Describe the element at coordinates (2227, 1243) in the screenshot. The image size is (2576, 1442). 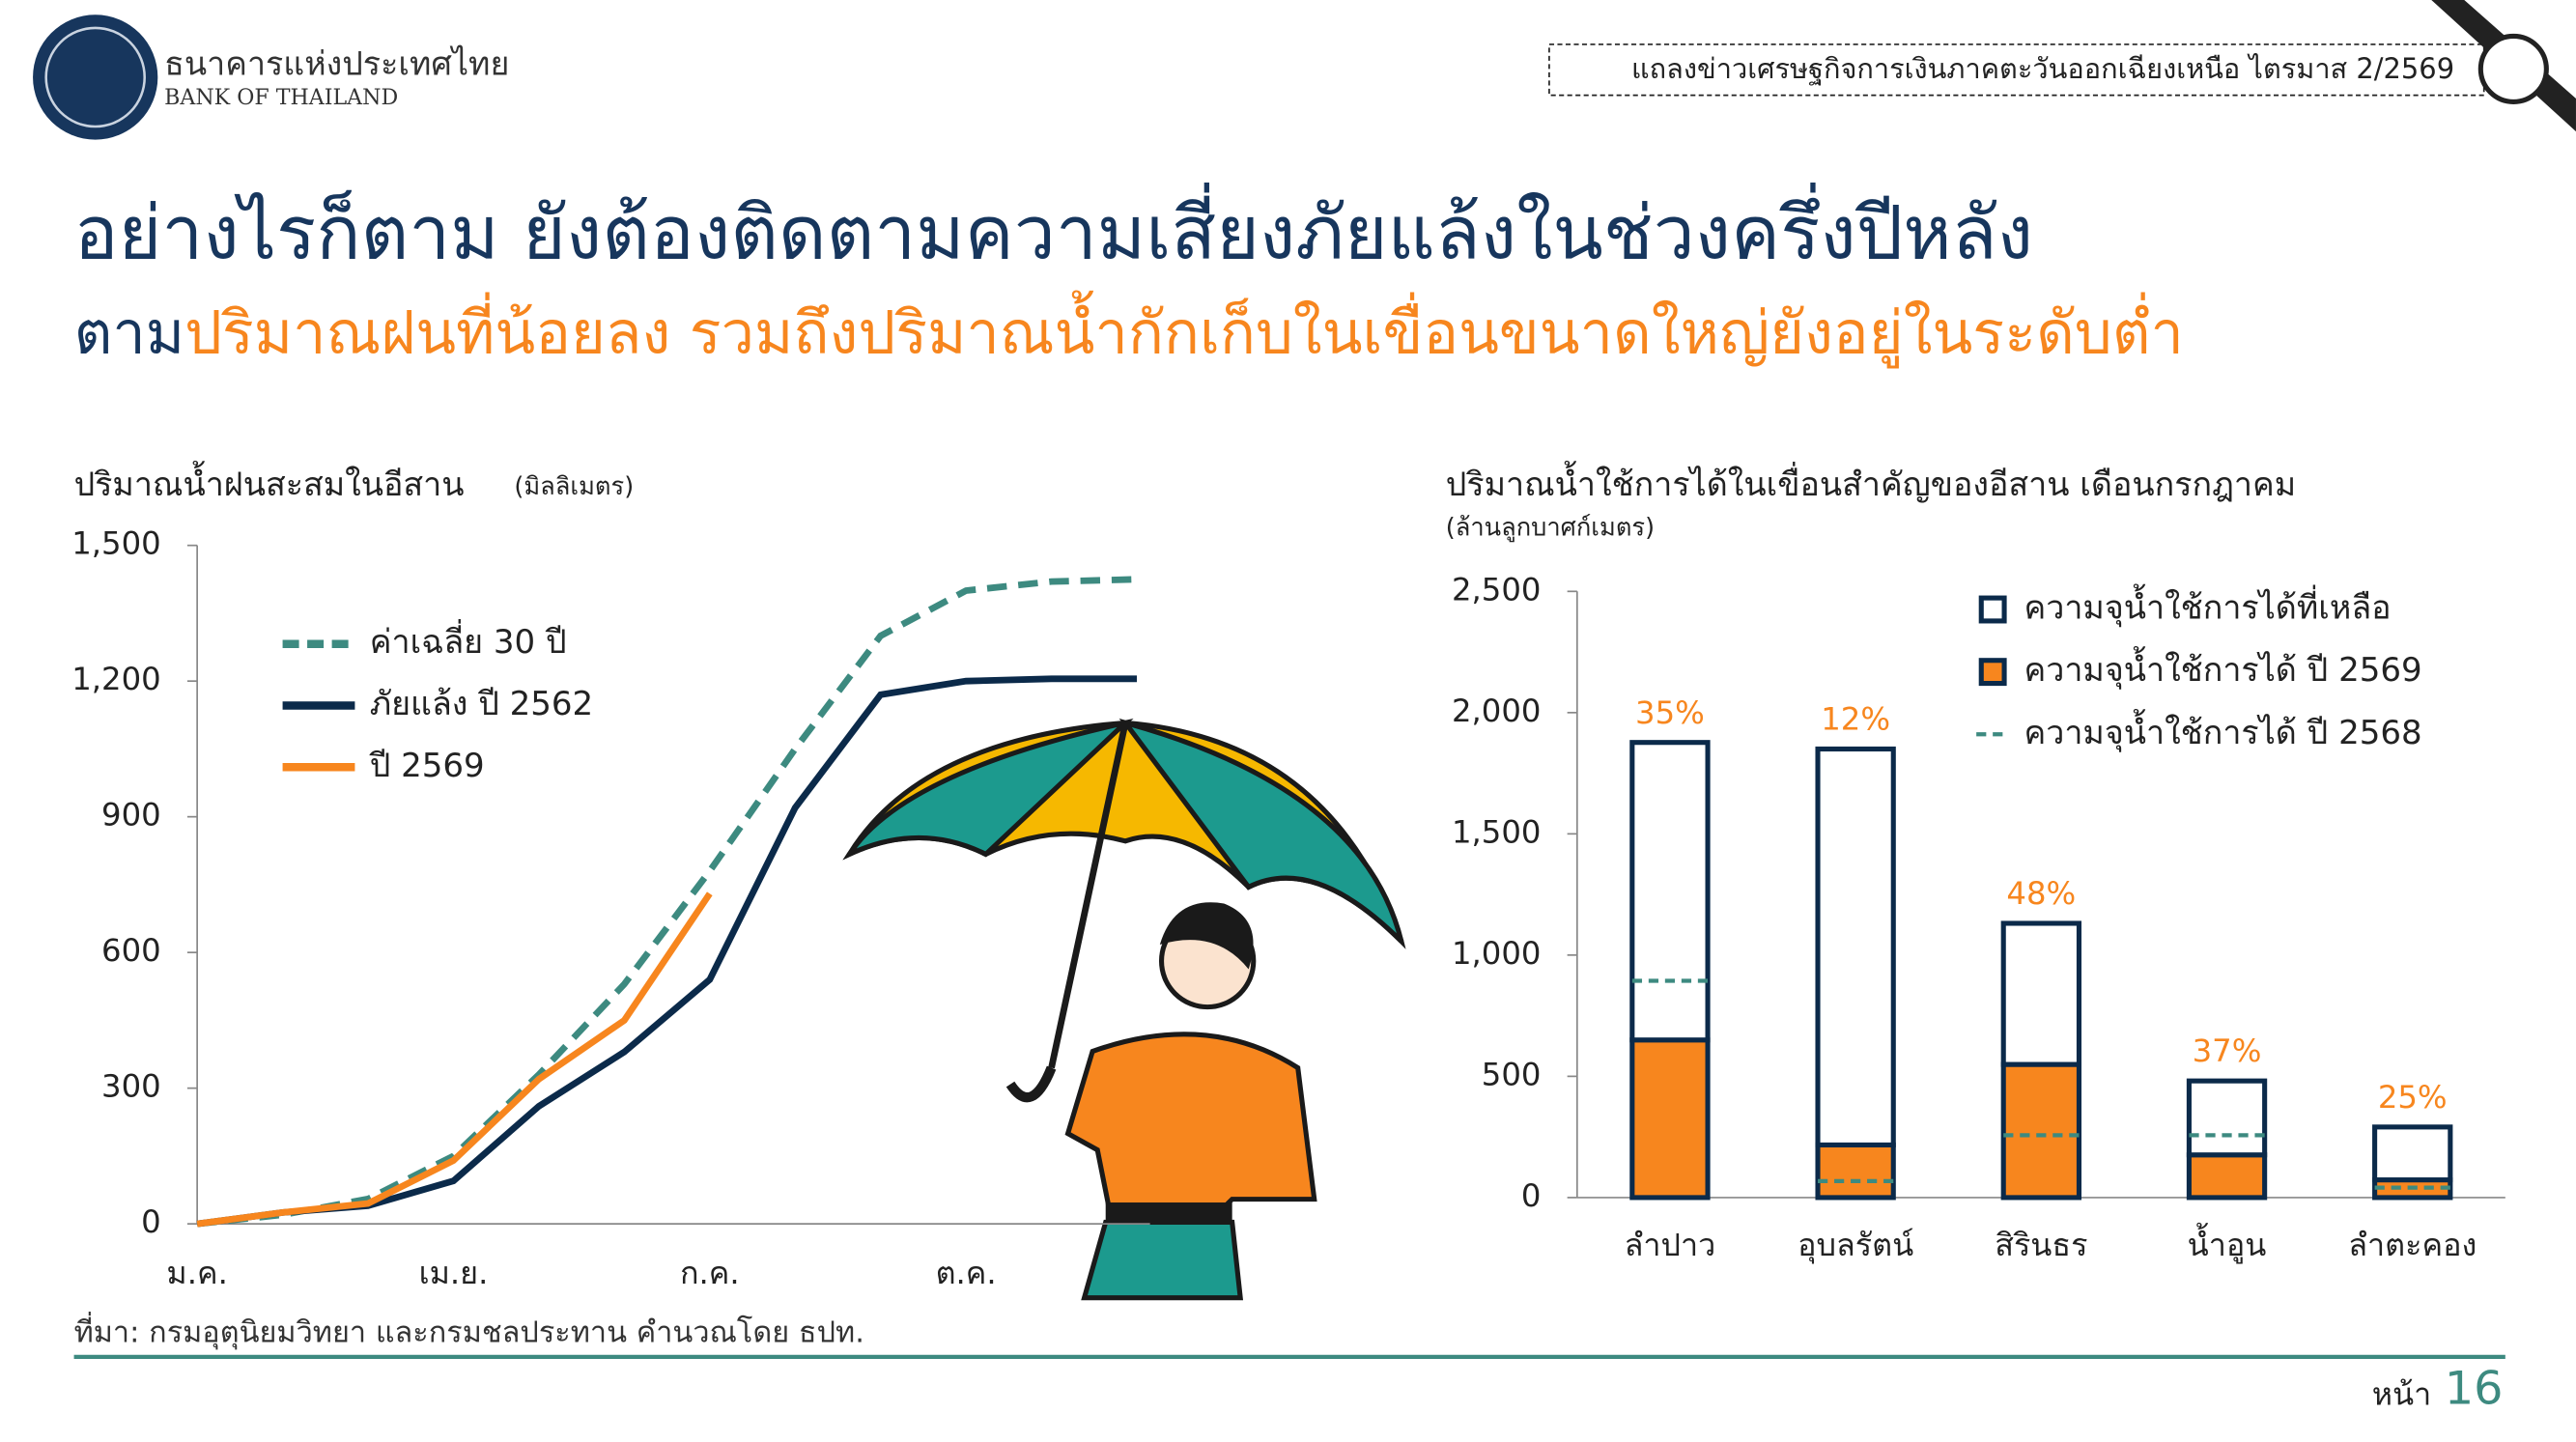
I see `x-tick-label: น้ำอูน` at that location.